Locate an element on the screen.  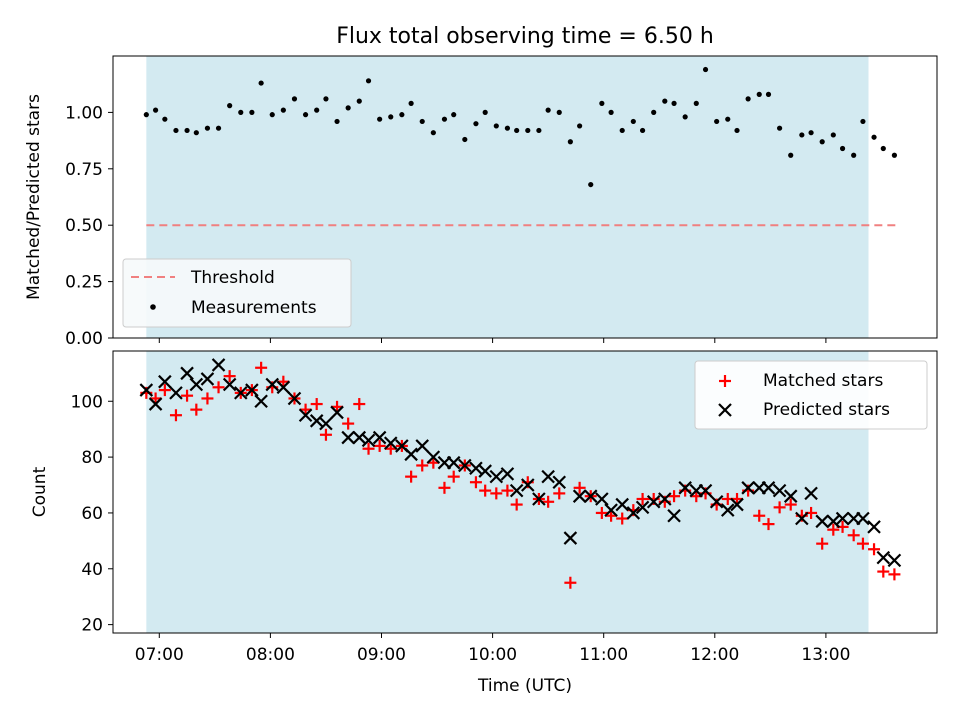
x-tick-label: 08:00 is located at coordinates (270, 655).